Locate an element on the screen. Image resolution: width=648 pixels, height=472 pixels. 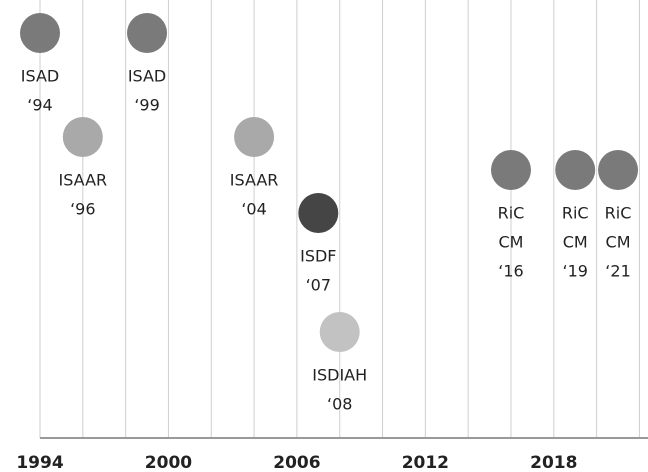
x-tick-label: 2006 is located at coordinates (296, 462).